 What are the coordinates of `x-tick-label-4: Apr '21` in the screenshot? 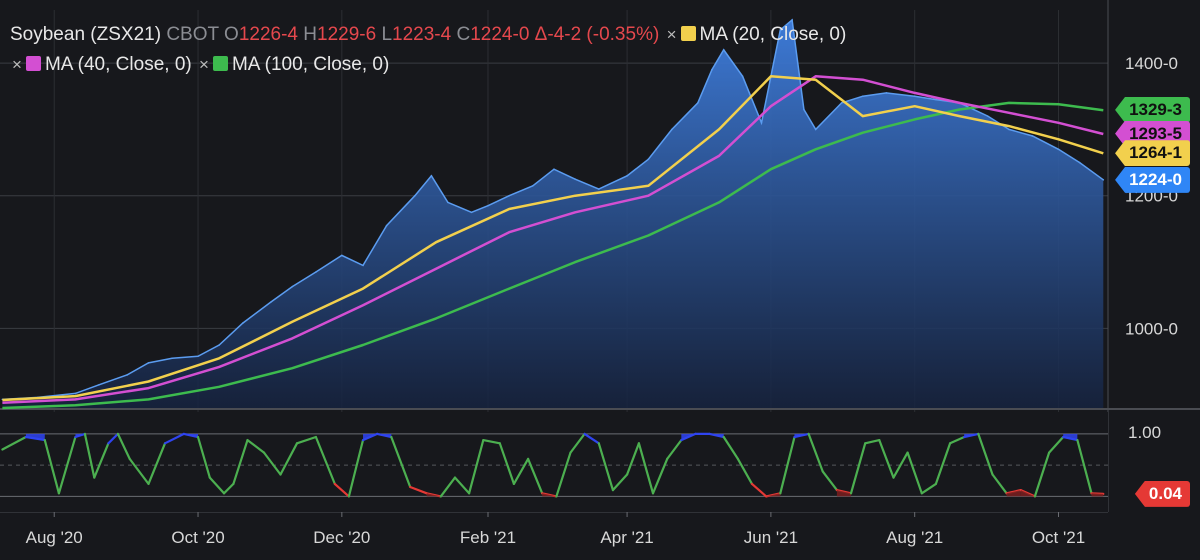 It's located at (626, 537).